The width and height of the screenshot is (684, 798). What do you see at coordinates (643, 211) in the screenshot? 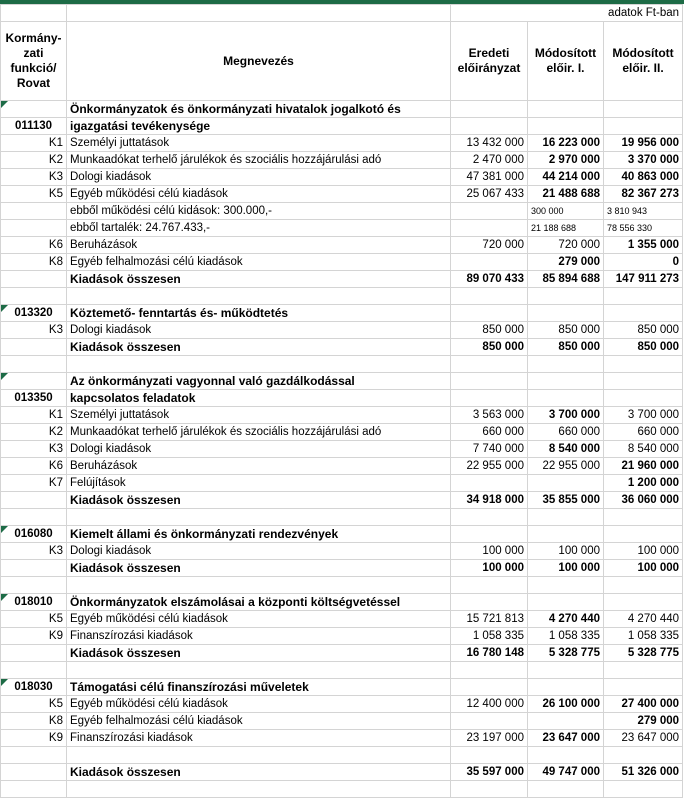
I see `value-modified-2: 3 810 943` at bounding box center [643, 211].